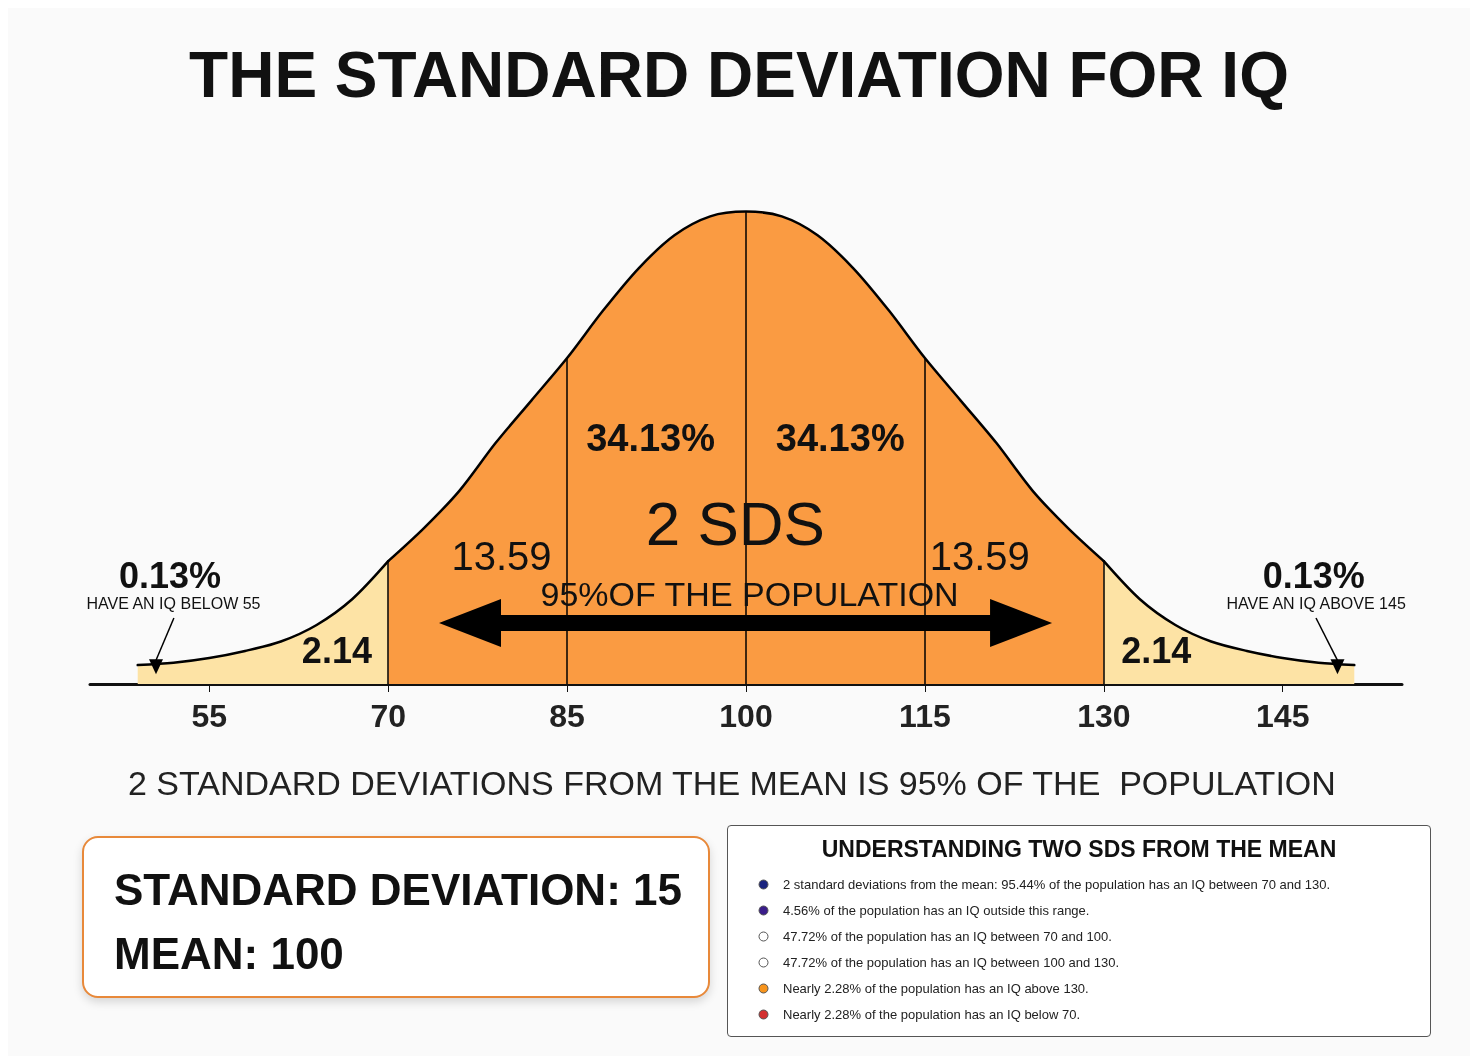  I want to click on x-tick-label: 70, so click(388, 716).